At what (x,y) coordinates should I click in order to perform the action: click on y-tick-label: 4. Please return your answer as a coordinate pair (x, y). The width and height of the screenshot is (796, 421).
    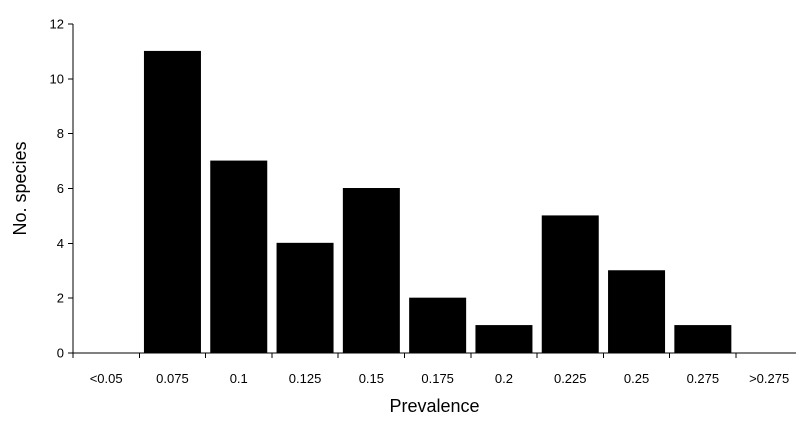
    Looking at the image, I should click on (60, 243).